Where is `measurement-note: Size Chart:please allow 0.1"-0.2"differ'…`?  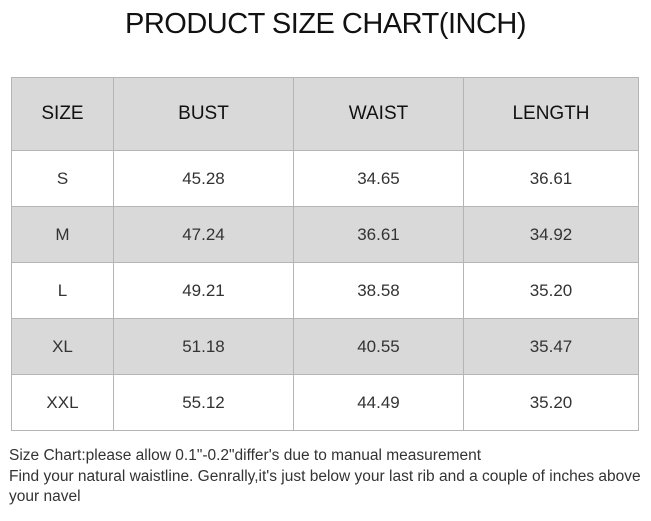 measurement-note: Size Chart:please allow 0.1"-0.2"differ'… is located at coordinates (245, 455).